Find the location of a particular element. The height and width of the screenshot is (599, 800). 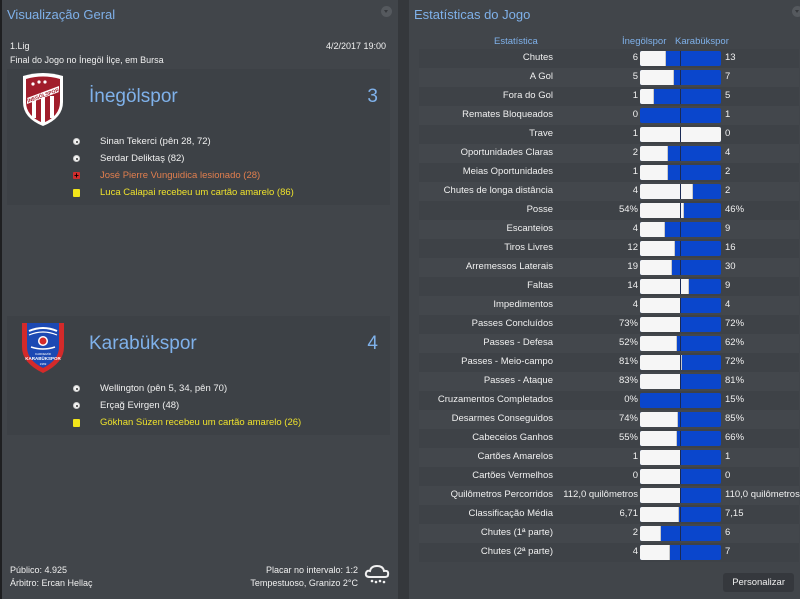

stat-row: Cartões Amarelos 1 1 is located at coordinates (609, 457).